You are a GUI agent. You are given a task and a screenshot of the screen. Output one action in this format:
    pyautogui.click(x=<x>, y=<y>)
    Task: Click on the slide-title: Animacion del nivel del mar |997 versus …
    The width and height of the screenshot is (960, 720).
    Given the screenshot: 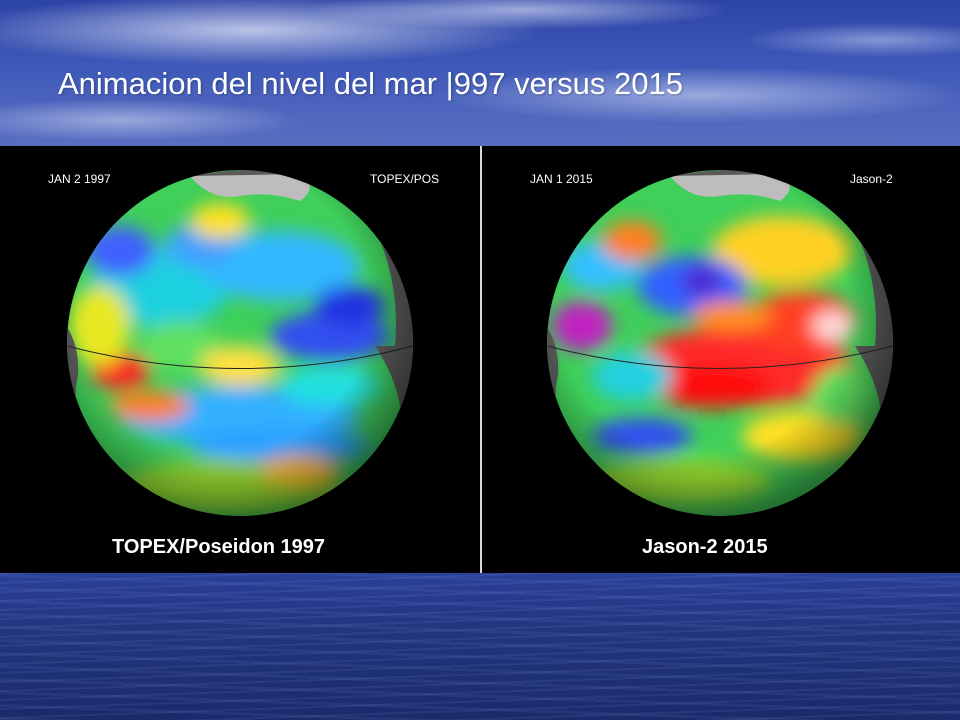 What is the action you would take?
    pyautogui.click(x=370, y=83)
    